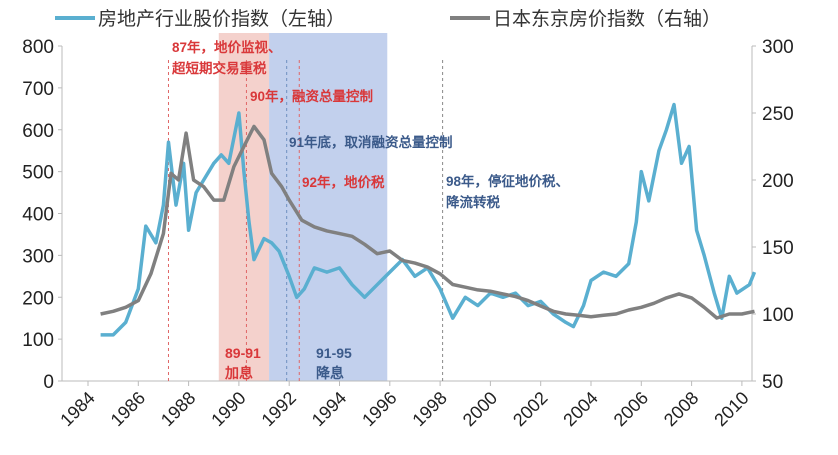 This screenshot has height=455, width=838. Describe the element at coordinates (128, 409) in the screenshot. I see `x-tick-label: 1986` at that location.